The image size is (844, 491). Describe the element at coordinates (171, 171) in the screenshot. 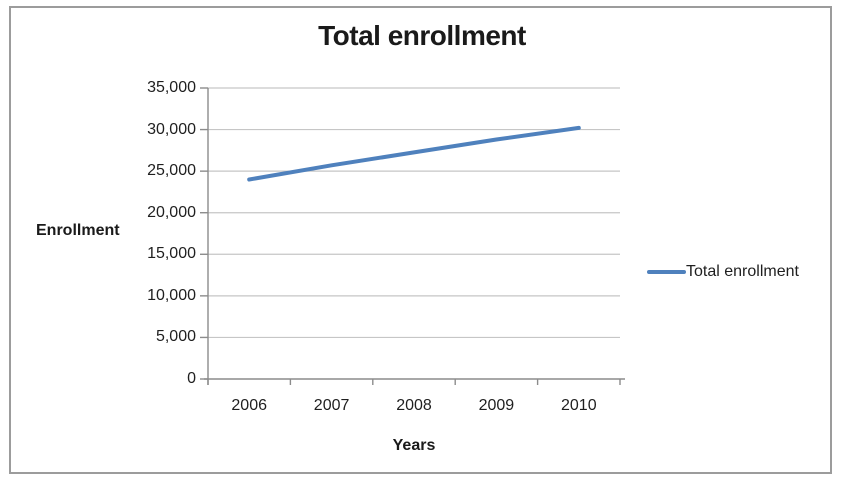

I see `y-tick-label: 25,000` at that location.